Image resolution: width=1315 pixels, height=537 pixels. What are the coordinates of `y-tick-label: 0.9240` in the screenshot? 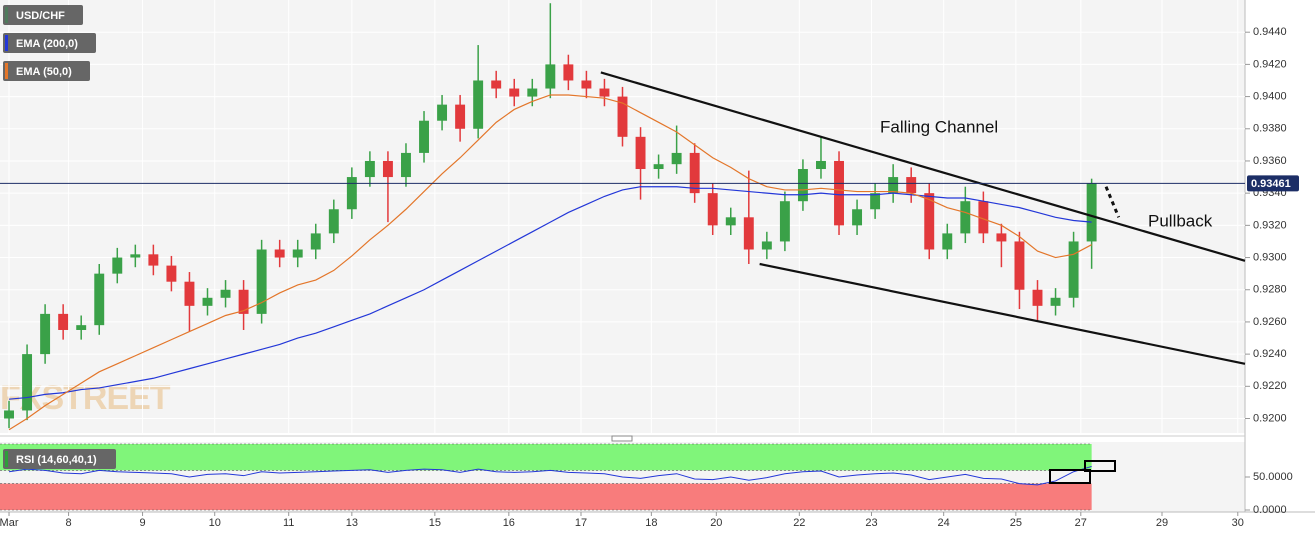 It's located at (1270, 354).